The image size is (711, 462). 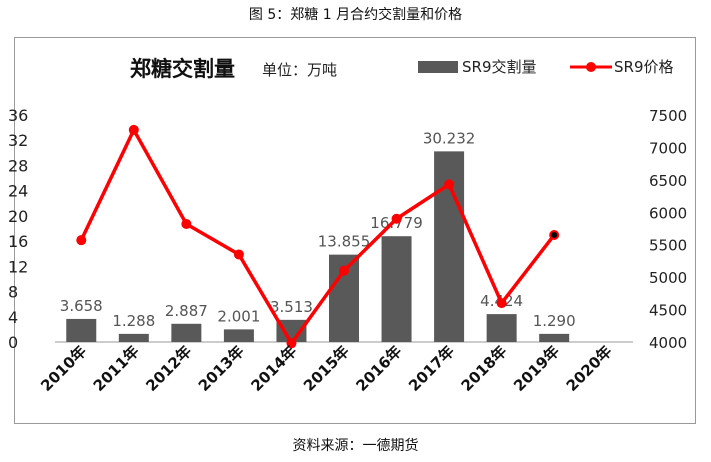 What do you see at coordinates (18, 216) in the screenshot?
I see `y-left-tick-label: 20` at bounding box center [18, 216].